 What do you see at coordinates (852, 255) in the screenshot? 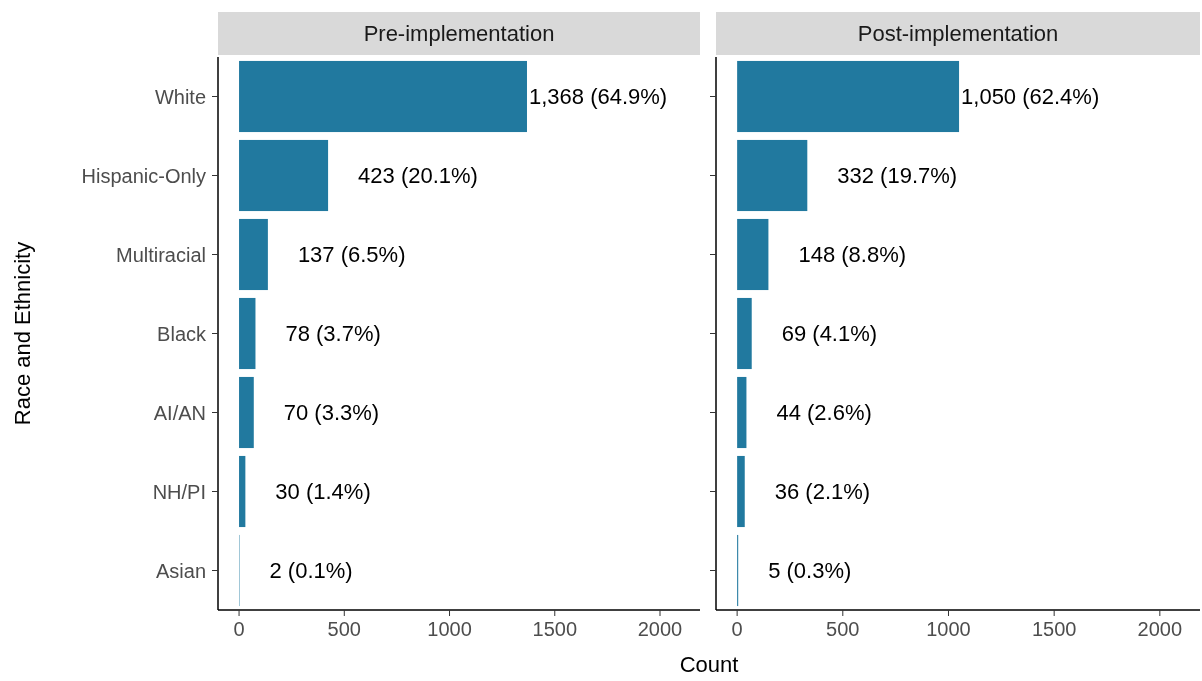
I see `data-label: 148 (8.8%)` at bounding box center [852, 255].